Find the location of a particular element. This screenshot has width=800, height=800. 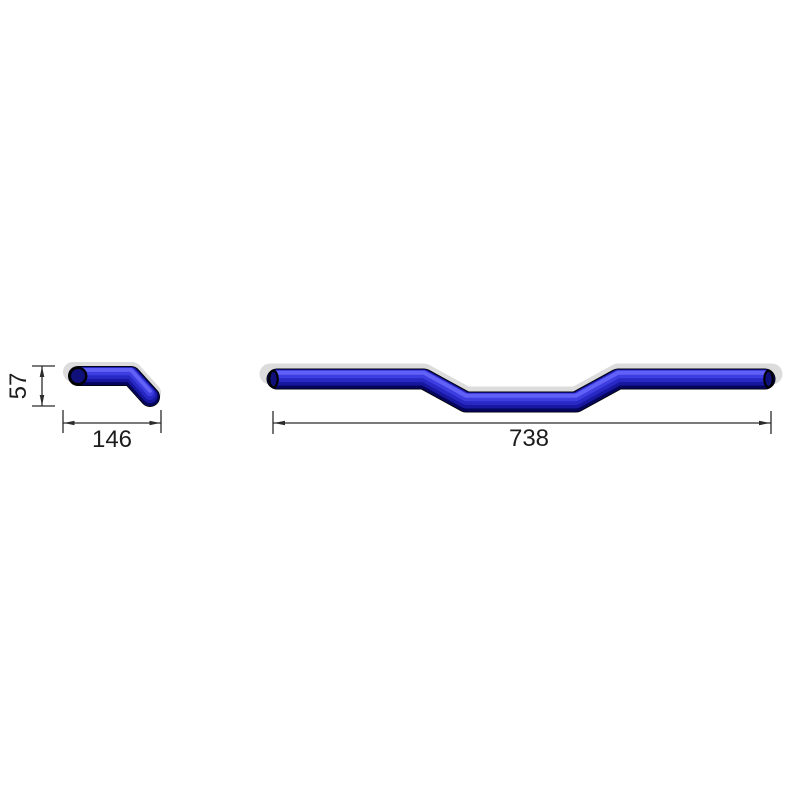

tube-side-profile is located at coordinates (114, 386).